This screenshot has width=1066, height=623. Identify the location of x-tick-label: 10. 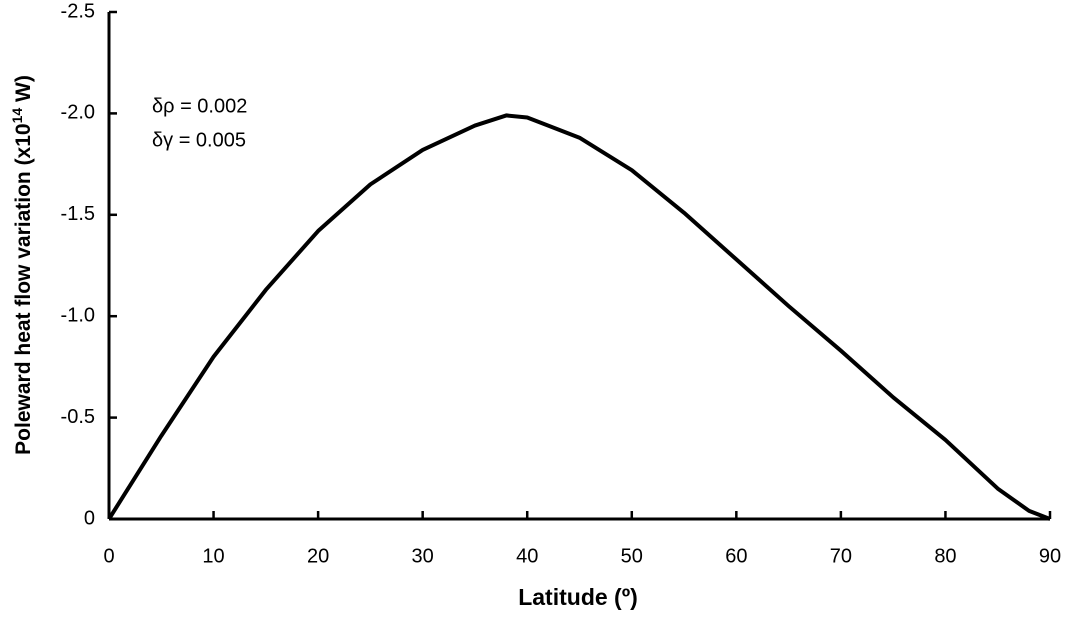
(213, 556).